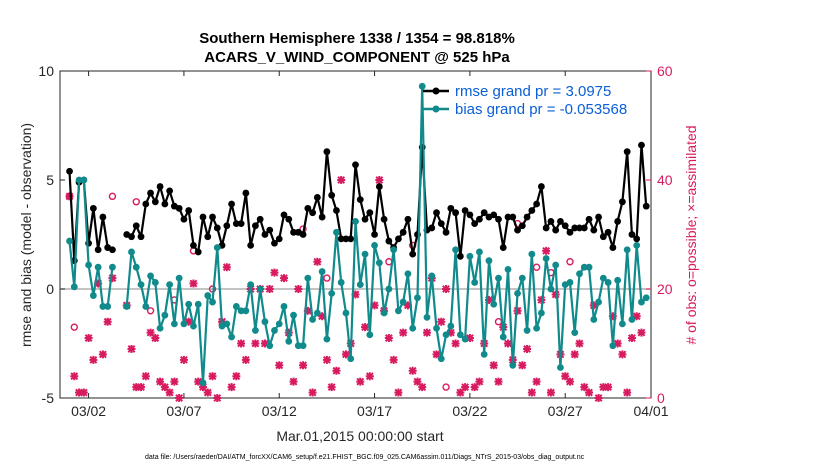  What do you see at coordinates (661, 398) in the screenshot?
I see `y-right-tick-label: 0` at bounding box center [661, 398].